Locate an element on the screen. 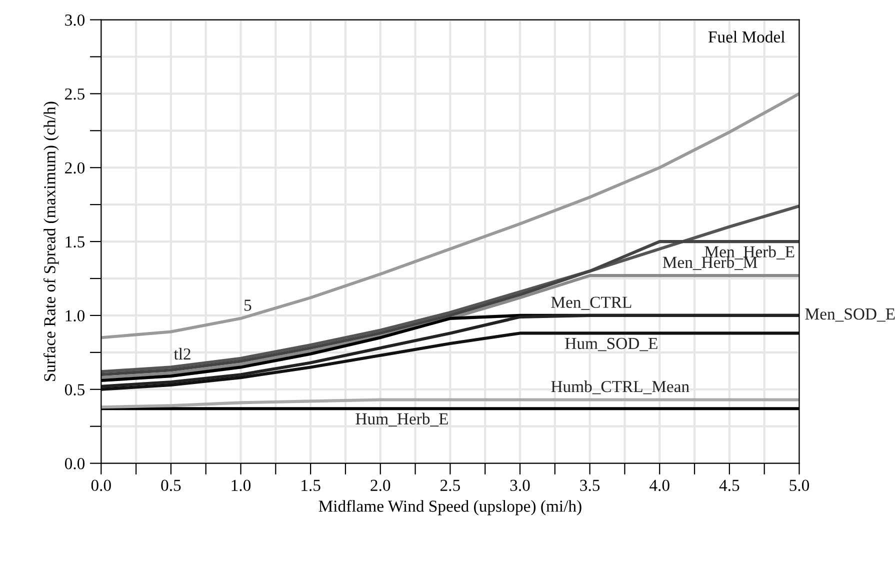 The width and height of the screenshot is (895, 565). y-tick-label: 2.5 is located at coordinates (75, 94).